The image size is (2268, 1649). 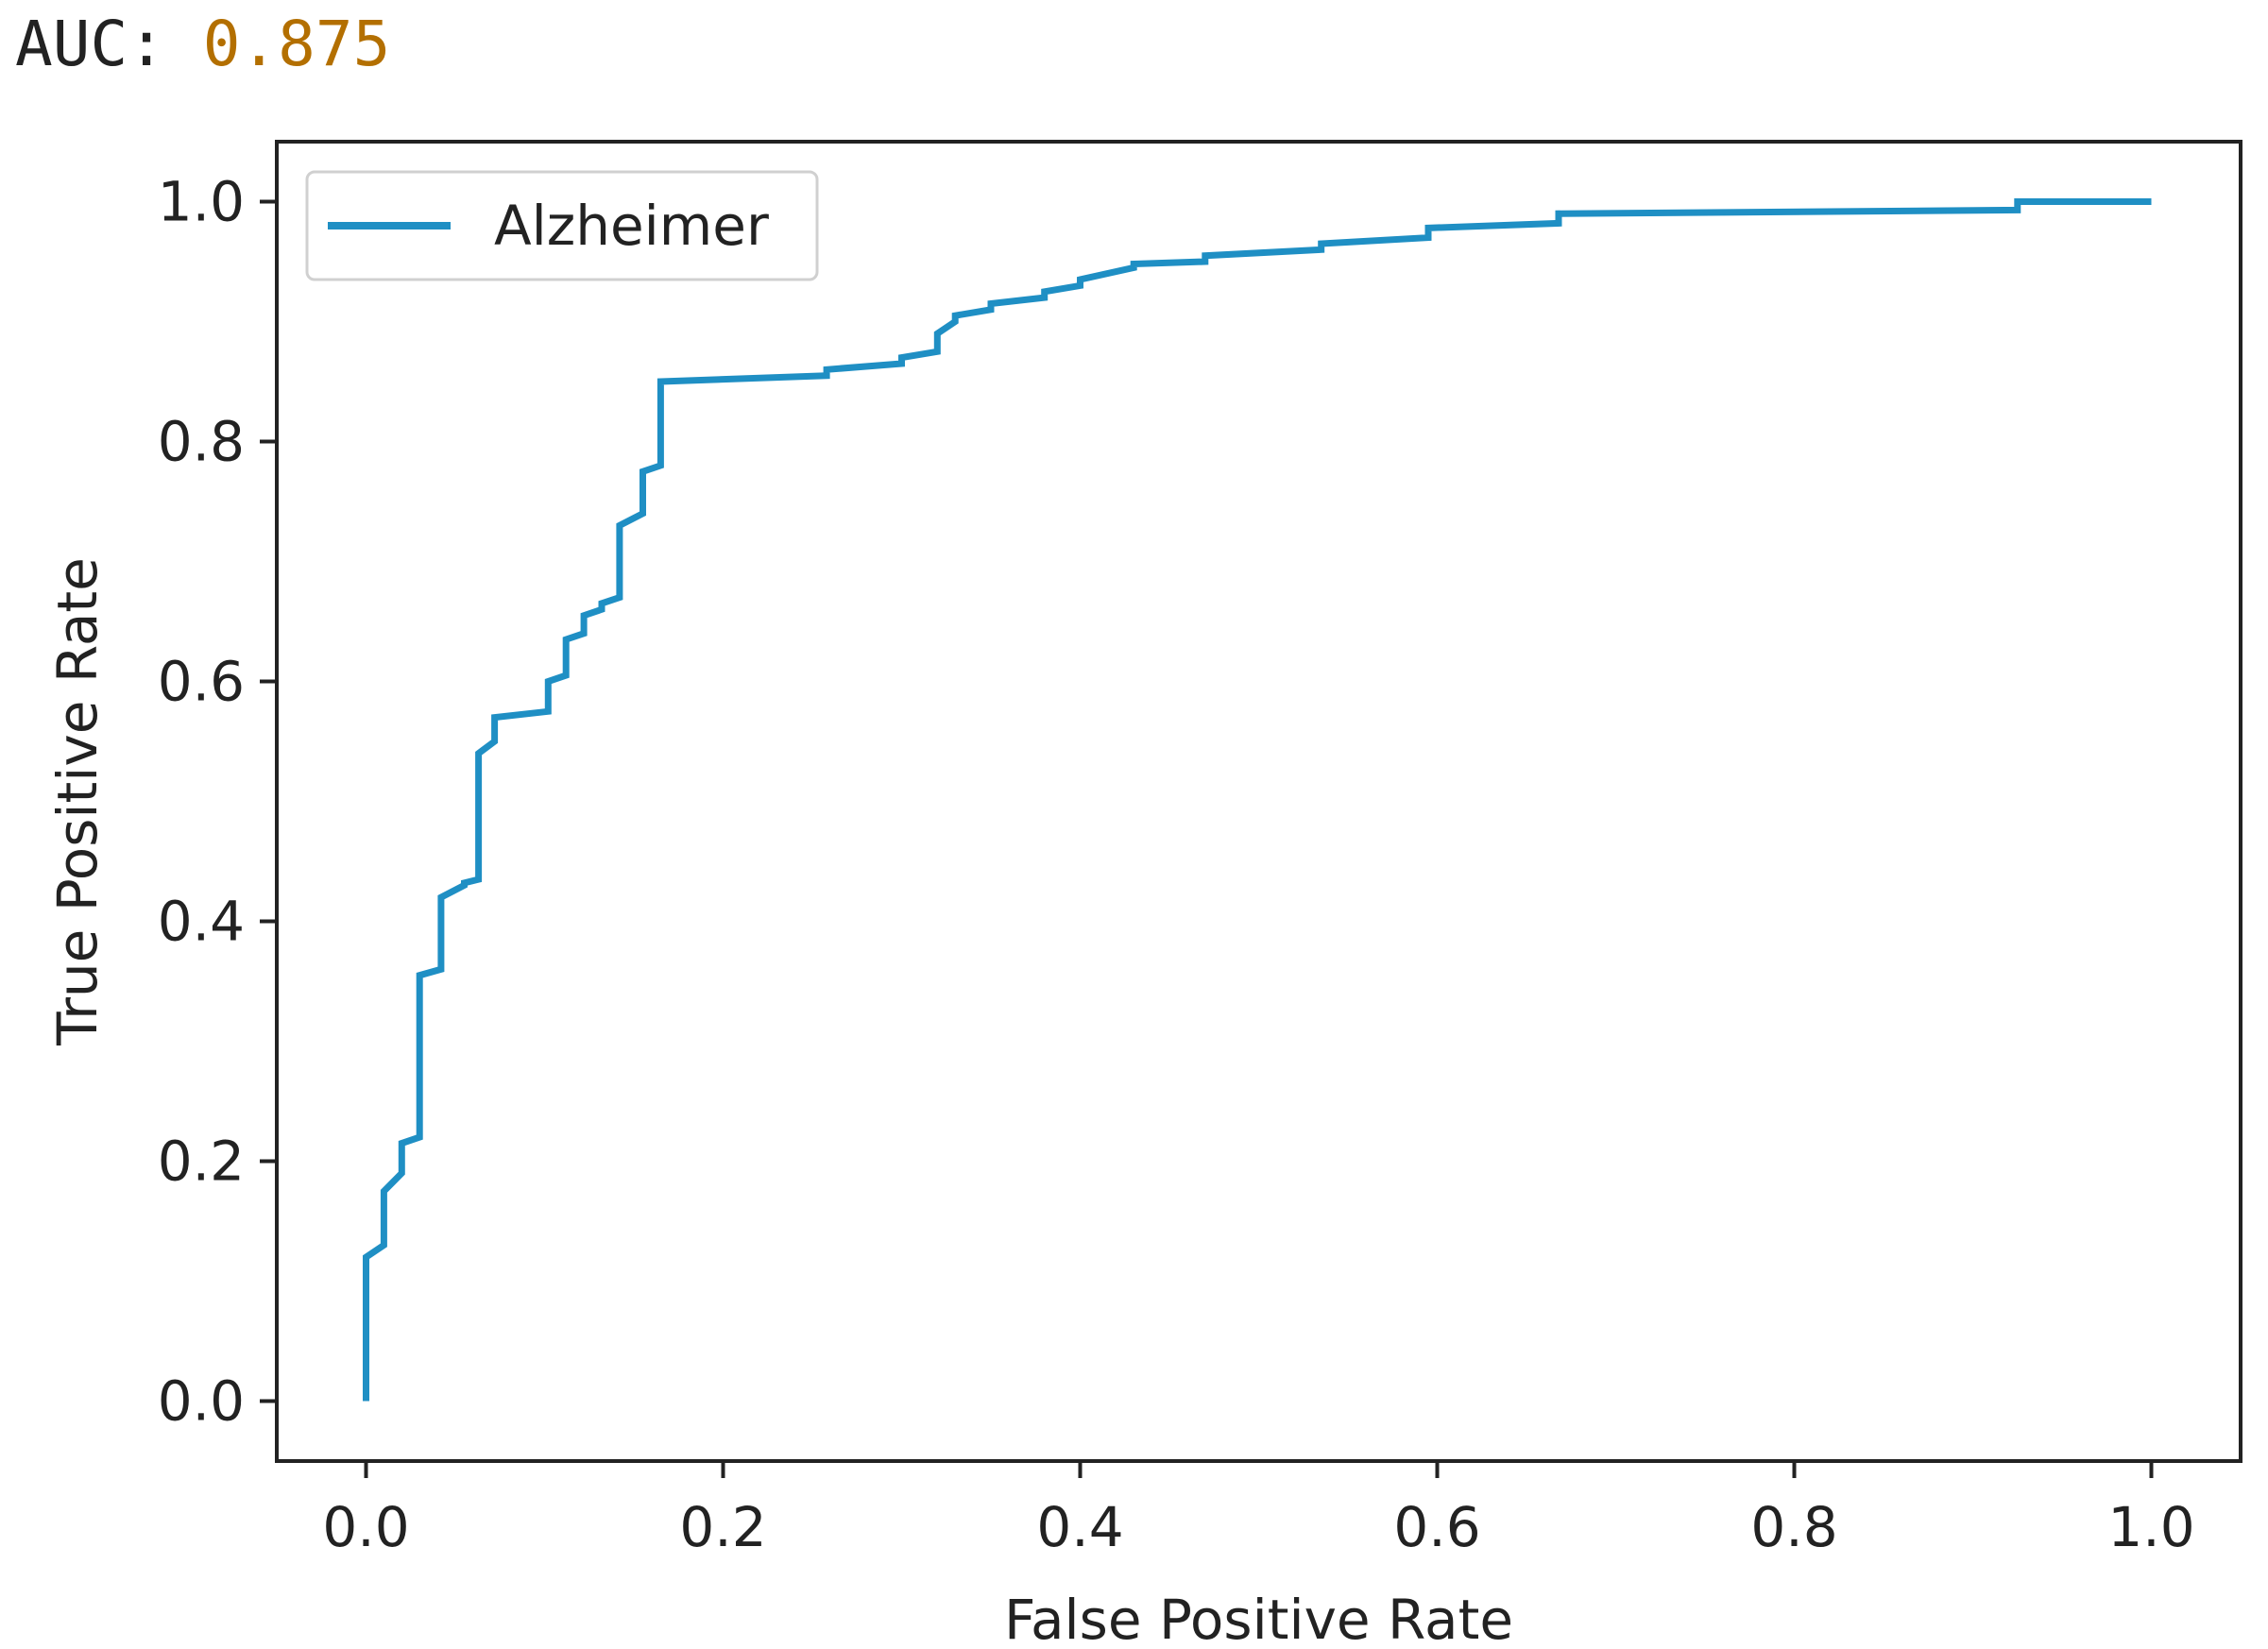 What do you see at coordinates (1793, 1527) in the screenshot?
I see `x-tick-label: 0.8` at bounding box center [1793, 1527].